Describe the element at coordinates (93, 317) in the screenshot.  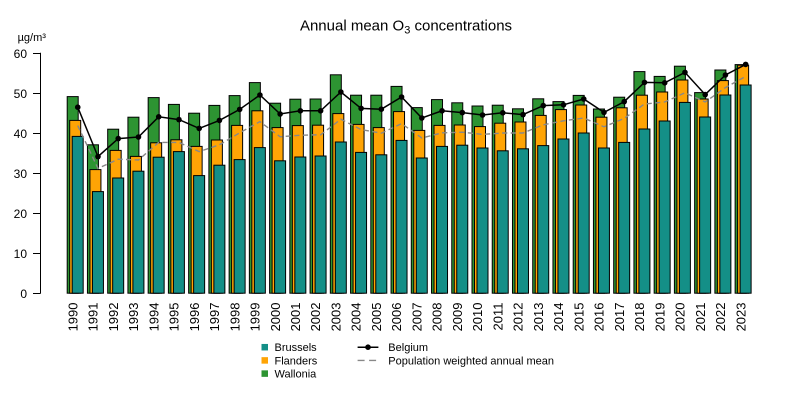
I see `svg-text: 1991` at that location.